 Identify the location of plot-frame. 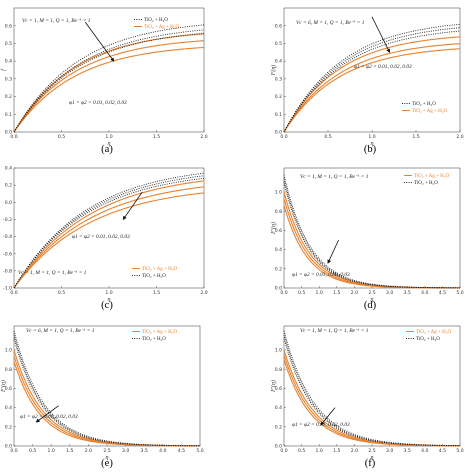
(372, 228).